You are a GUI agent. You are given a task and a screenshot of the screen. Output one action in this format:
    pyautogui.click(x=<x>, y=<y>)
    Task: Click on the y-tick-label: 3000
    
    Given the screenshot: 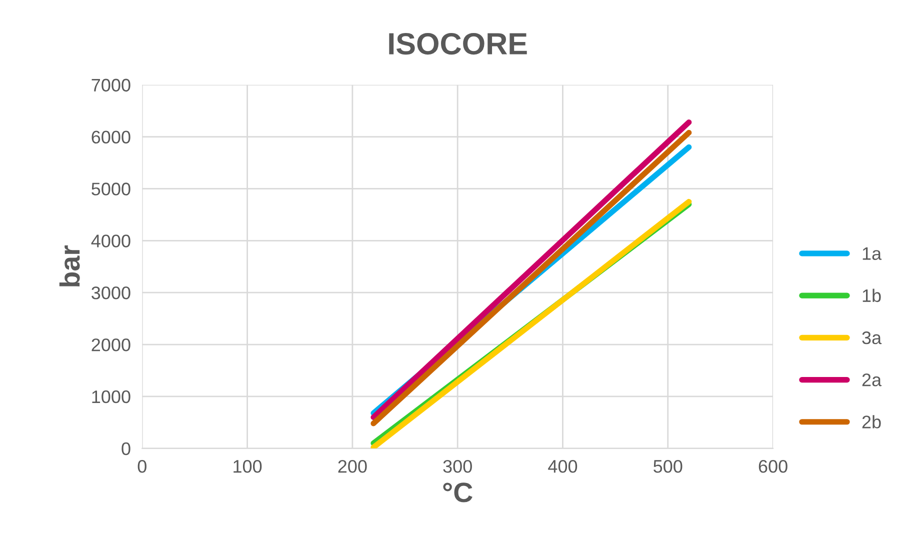 What is the action you would take?
    pyautogui.click(x=111, y=293)
    